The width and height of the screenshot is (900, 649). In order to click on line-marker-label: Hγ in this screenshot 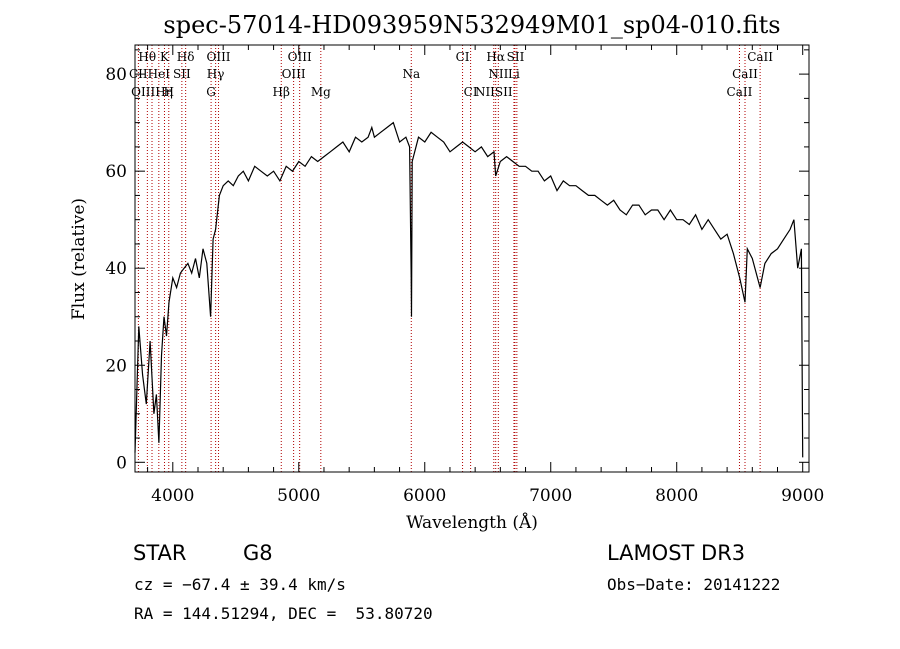, I will do `click(216, 74)`.